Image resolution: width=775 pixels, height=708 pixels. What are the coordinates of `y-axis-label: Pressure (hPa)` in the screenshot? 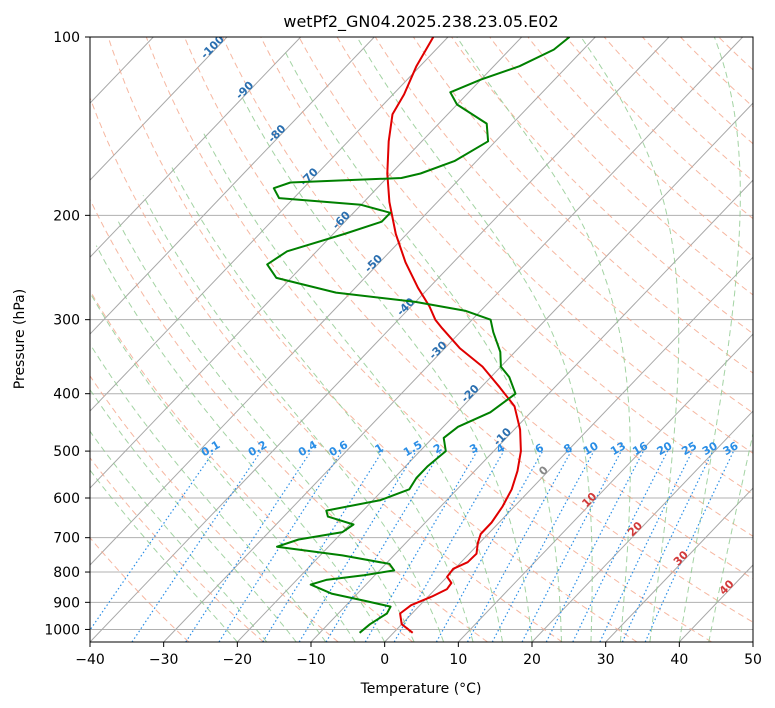 It's located at (20, 339).